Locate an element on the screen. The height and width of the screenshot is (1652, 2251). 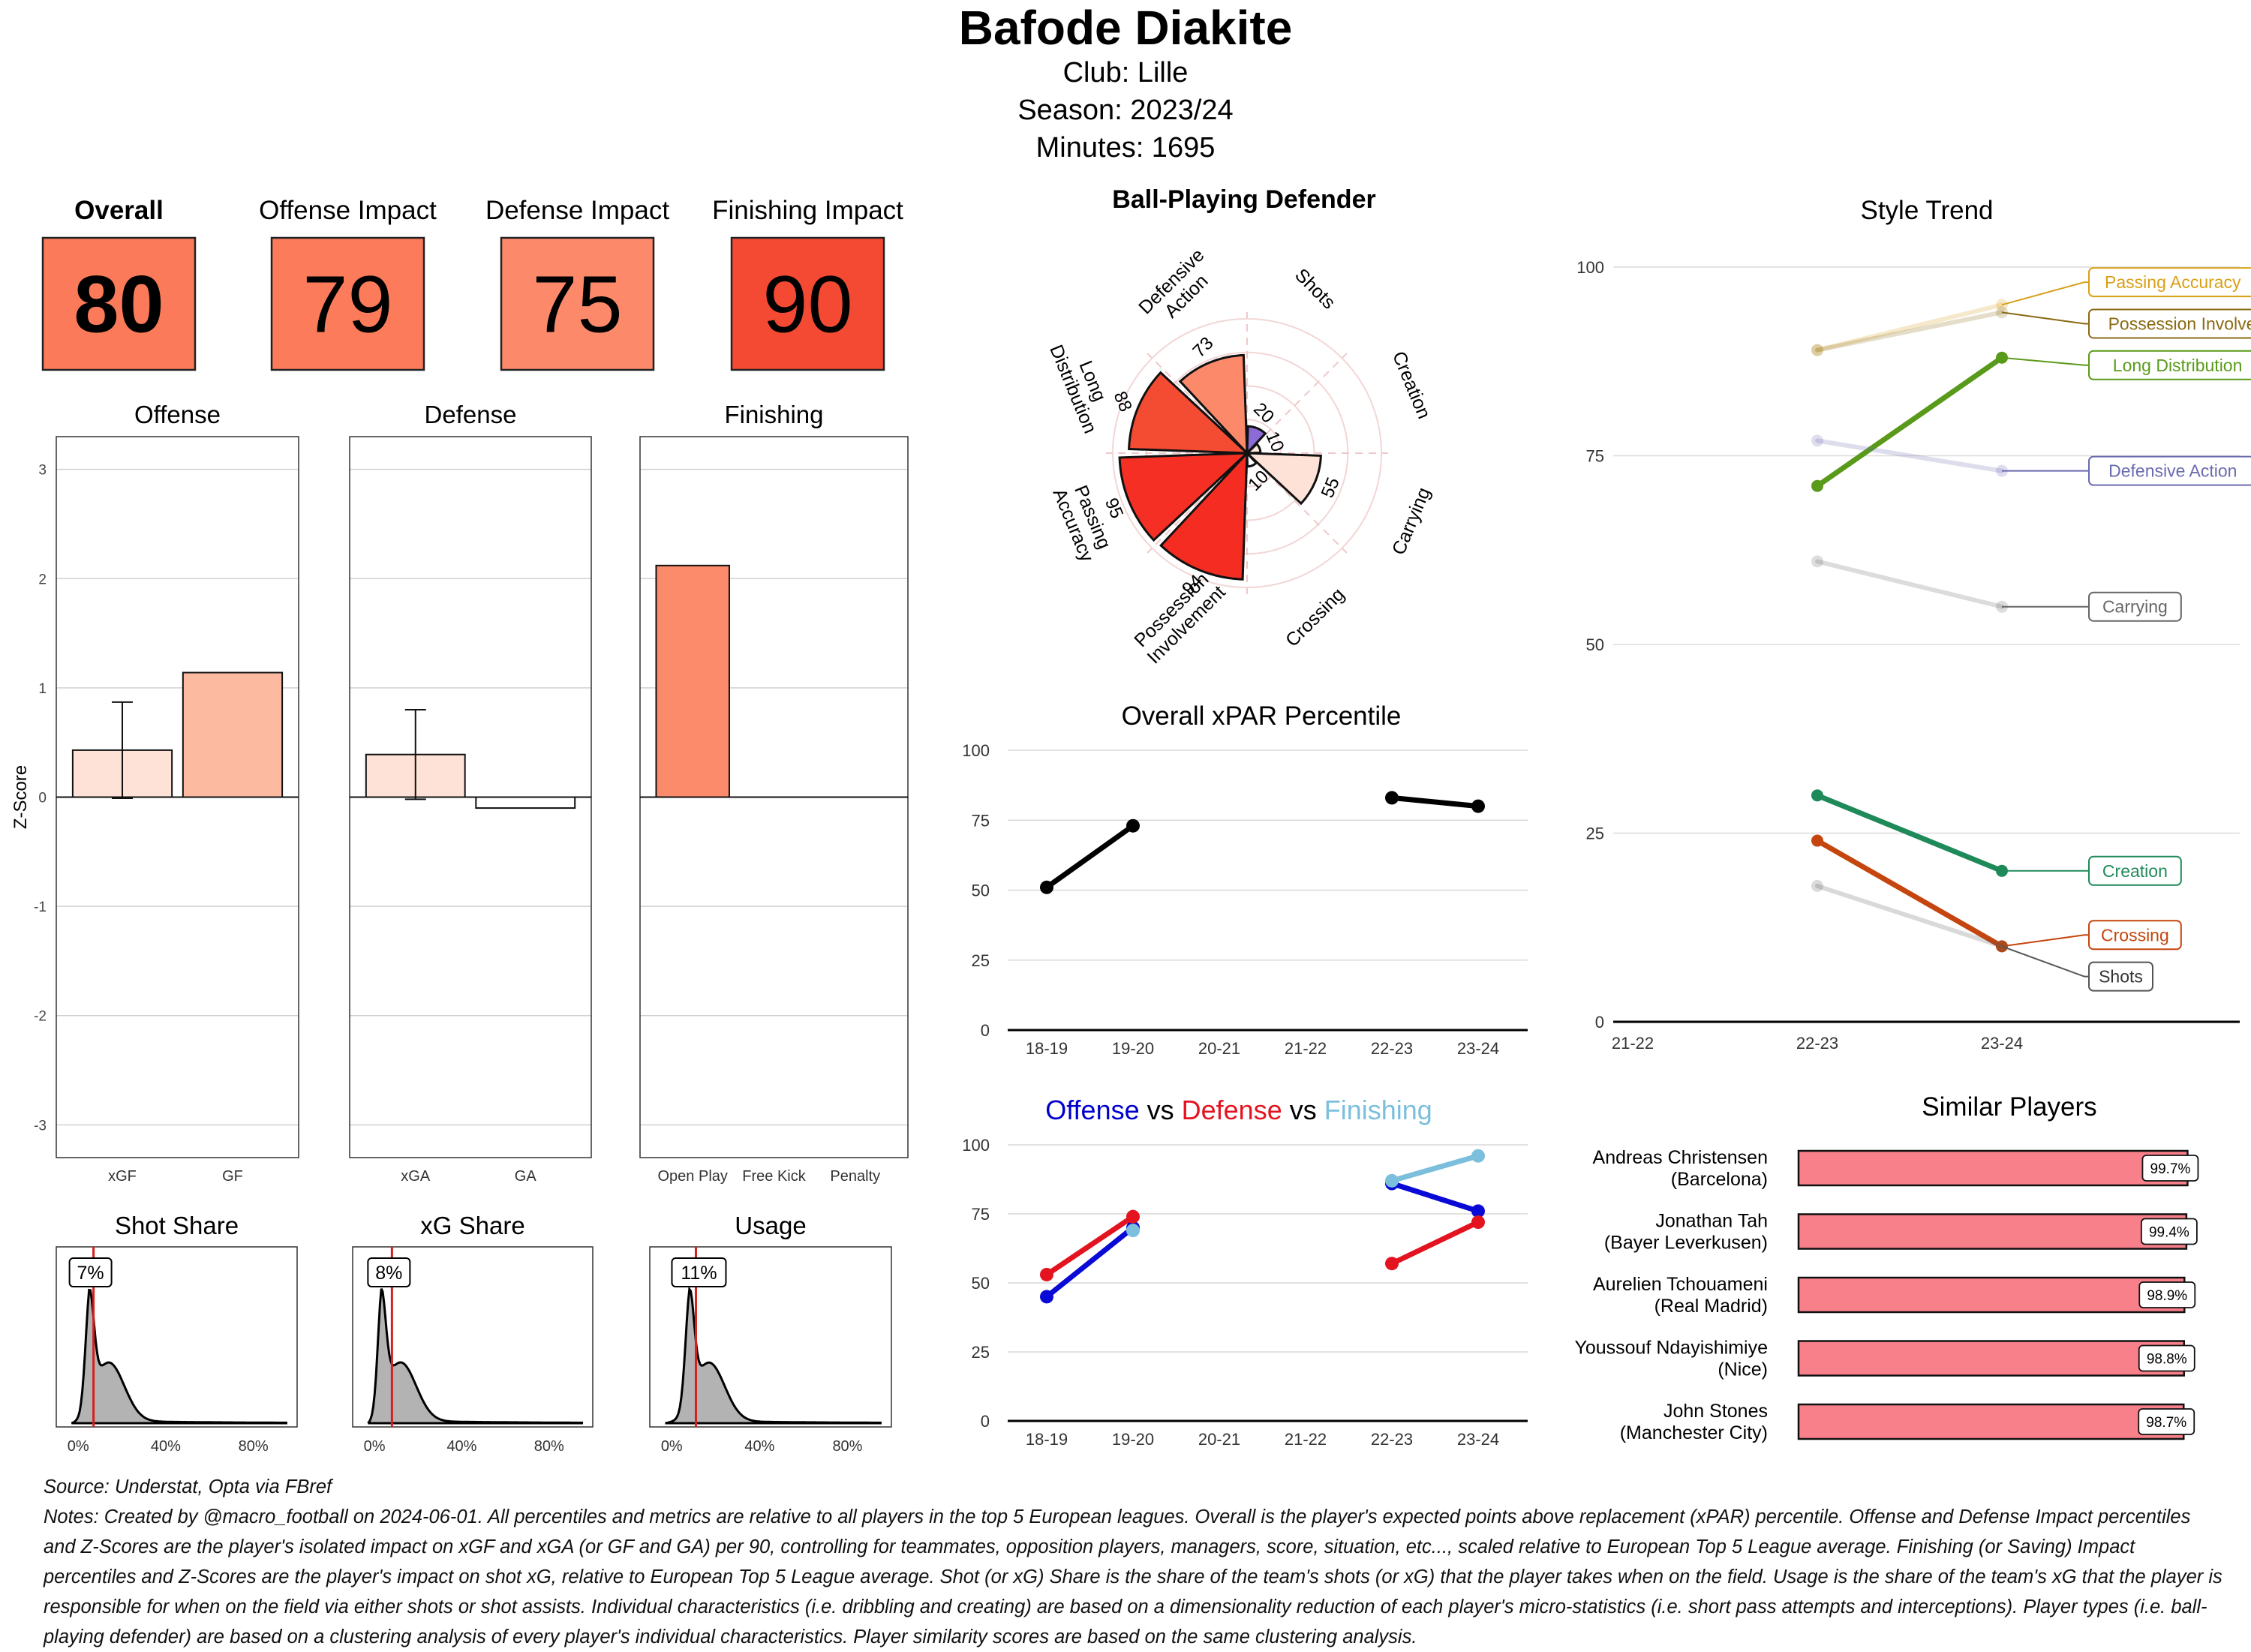
chart-title: Offense vs Defense vs Finishing is located at coordinates (1238, 1110).